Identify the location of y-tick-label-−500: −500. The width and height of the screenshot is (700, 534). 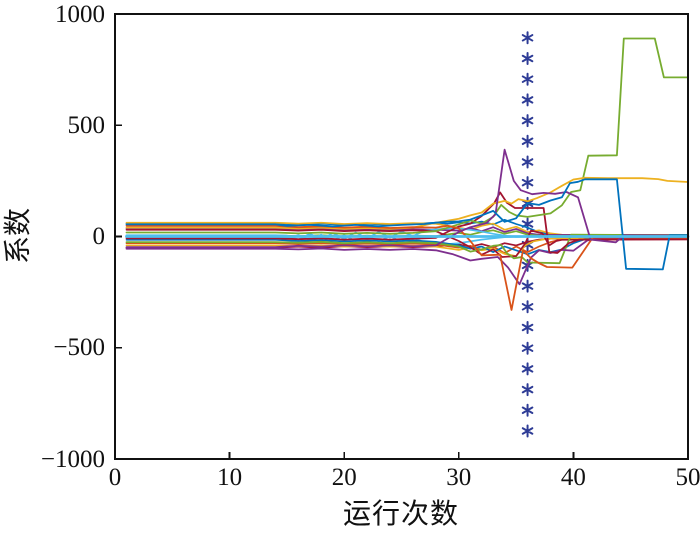
(79, 348).